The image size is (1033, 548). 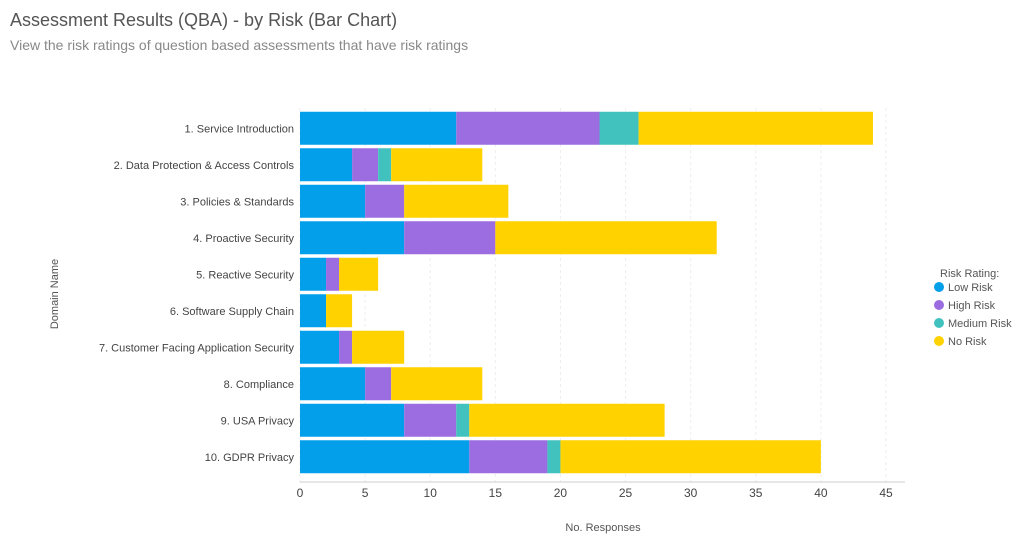 What do you see at coordinates (365, 493) in the screenshot?
I see `x-tick-label: 5` at bounding box center [365, 493].